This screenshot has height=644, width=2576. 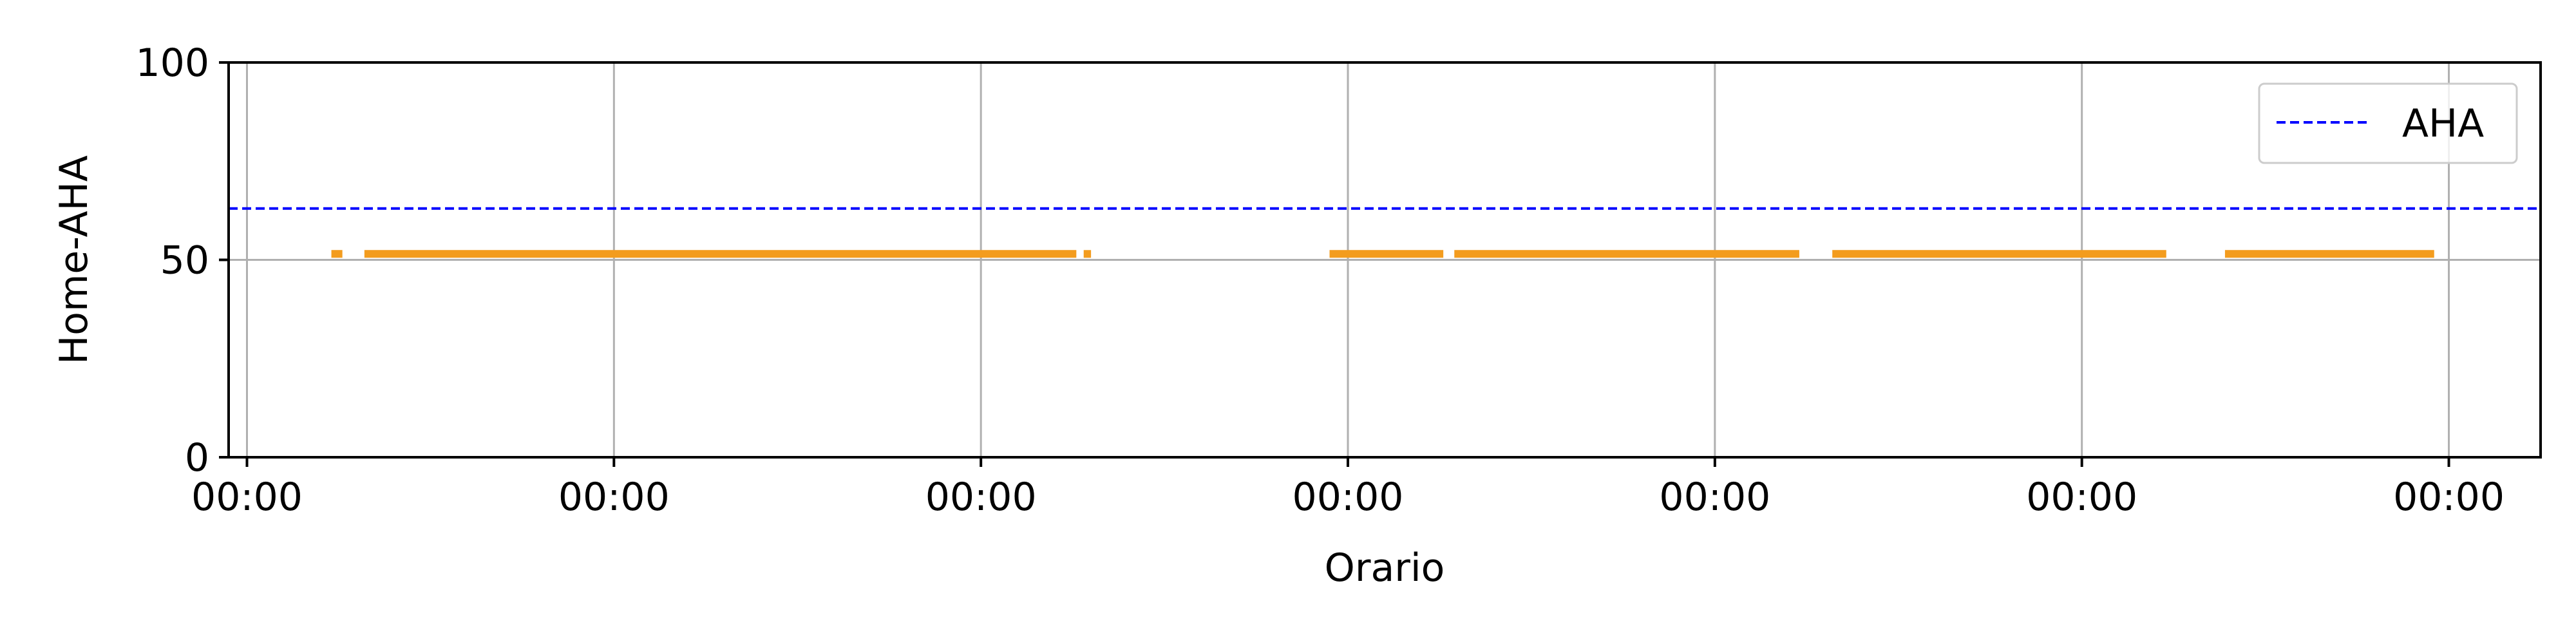 What do you see at coordinates (74, 260) in the screenshot?
I see `y-axis-label: Home-AHA` at bounding box center [74, 260].